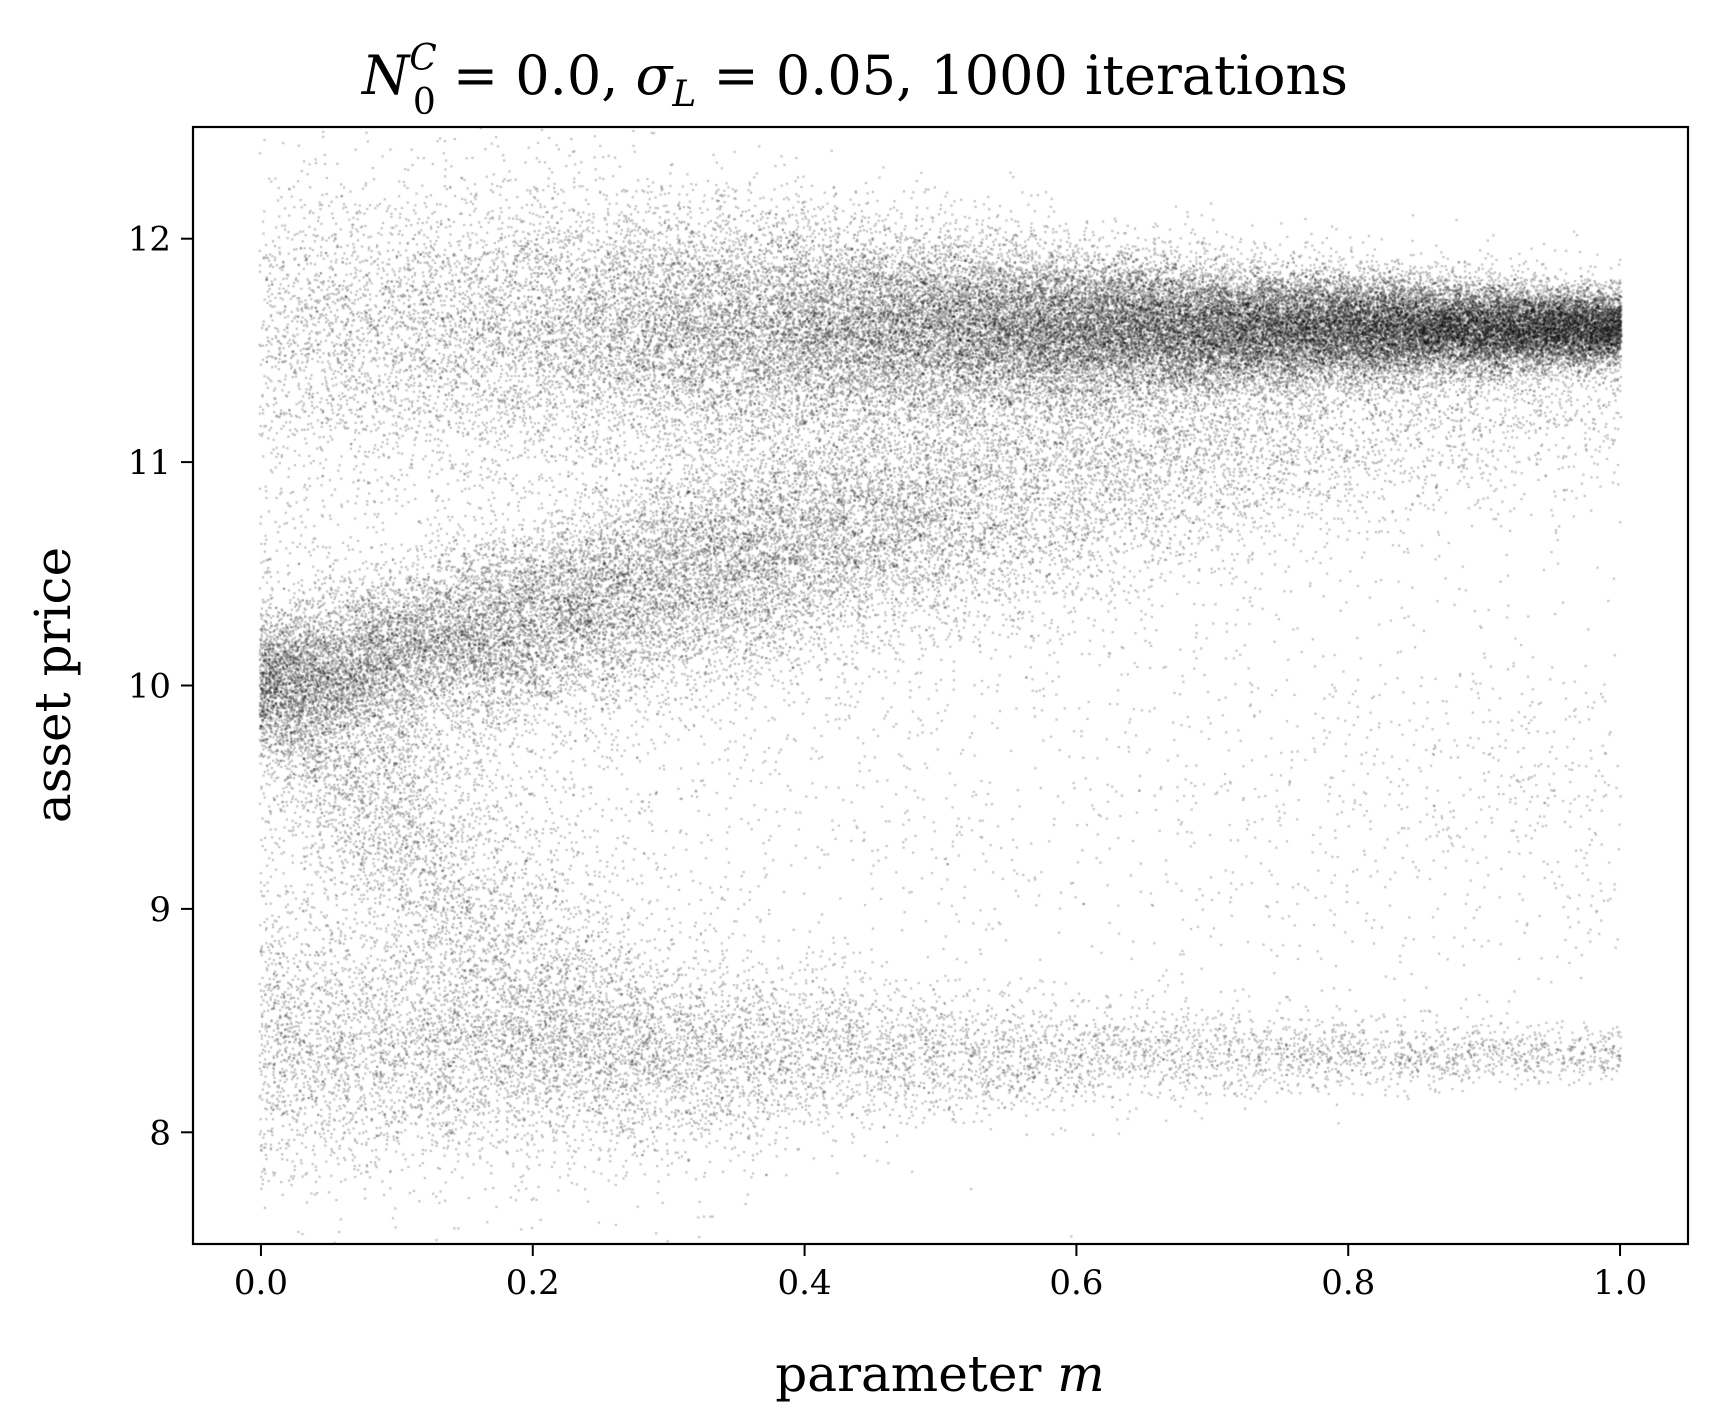 This screenshot has height=1420, width=1709. I want to click on x-tick-label: 0.4, so click(805, 1283).